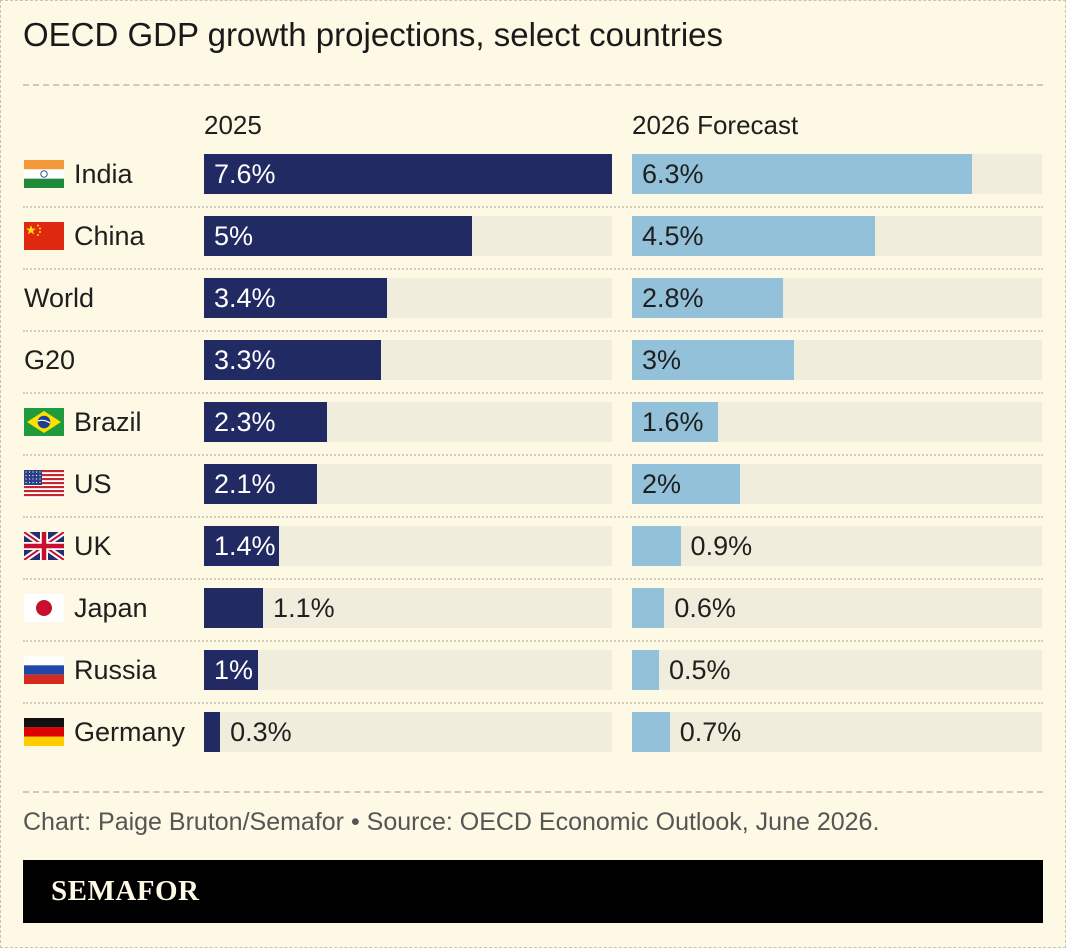  Describe the element at coordinates (245, 422) in the screenshot. I see `data-label-2025: 2.3%` at that location.